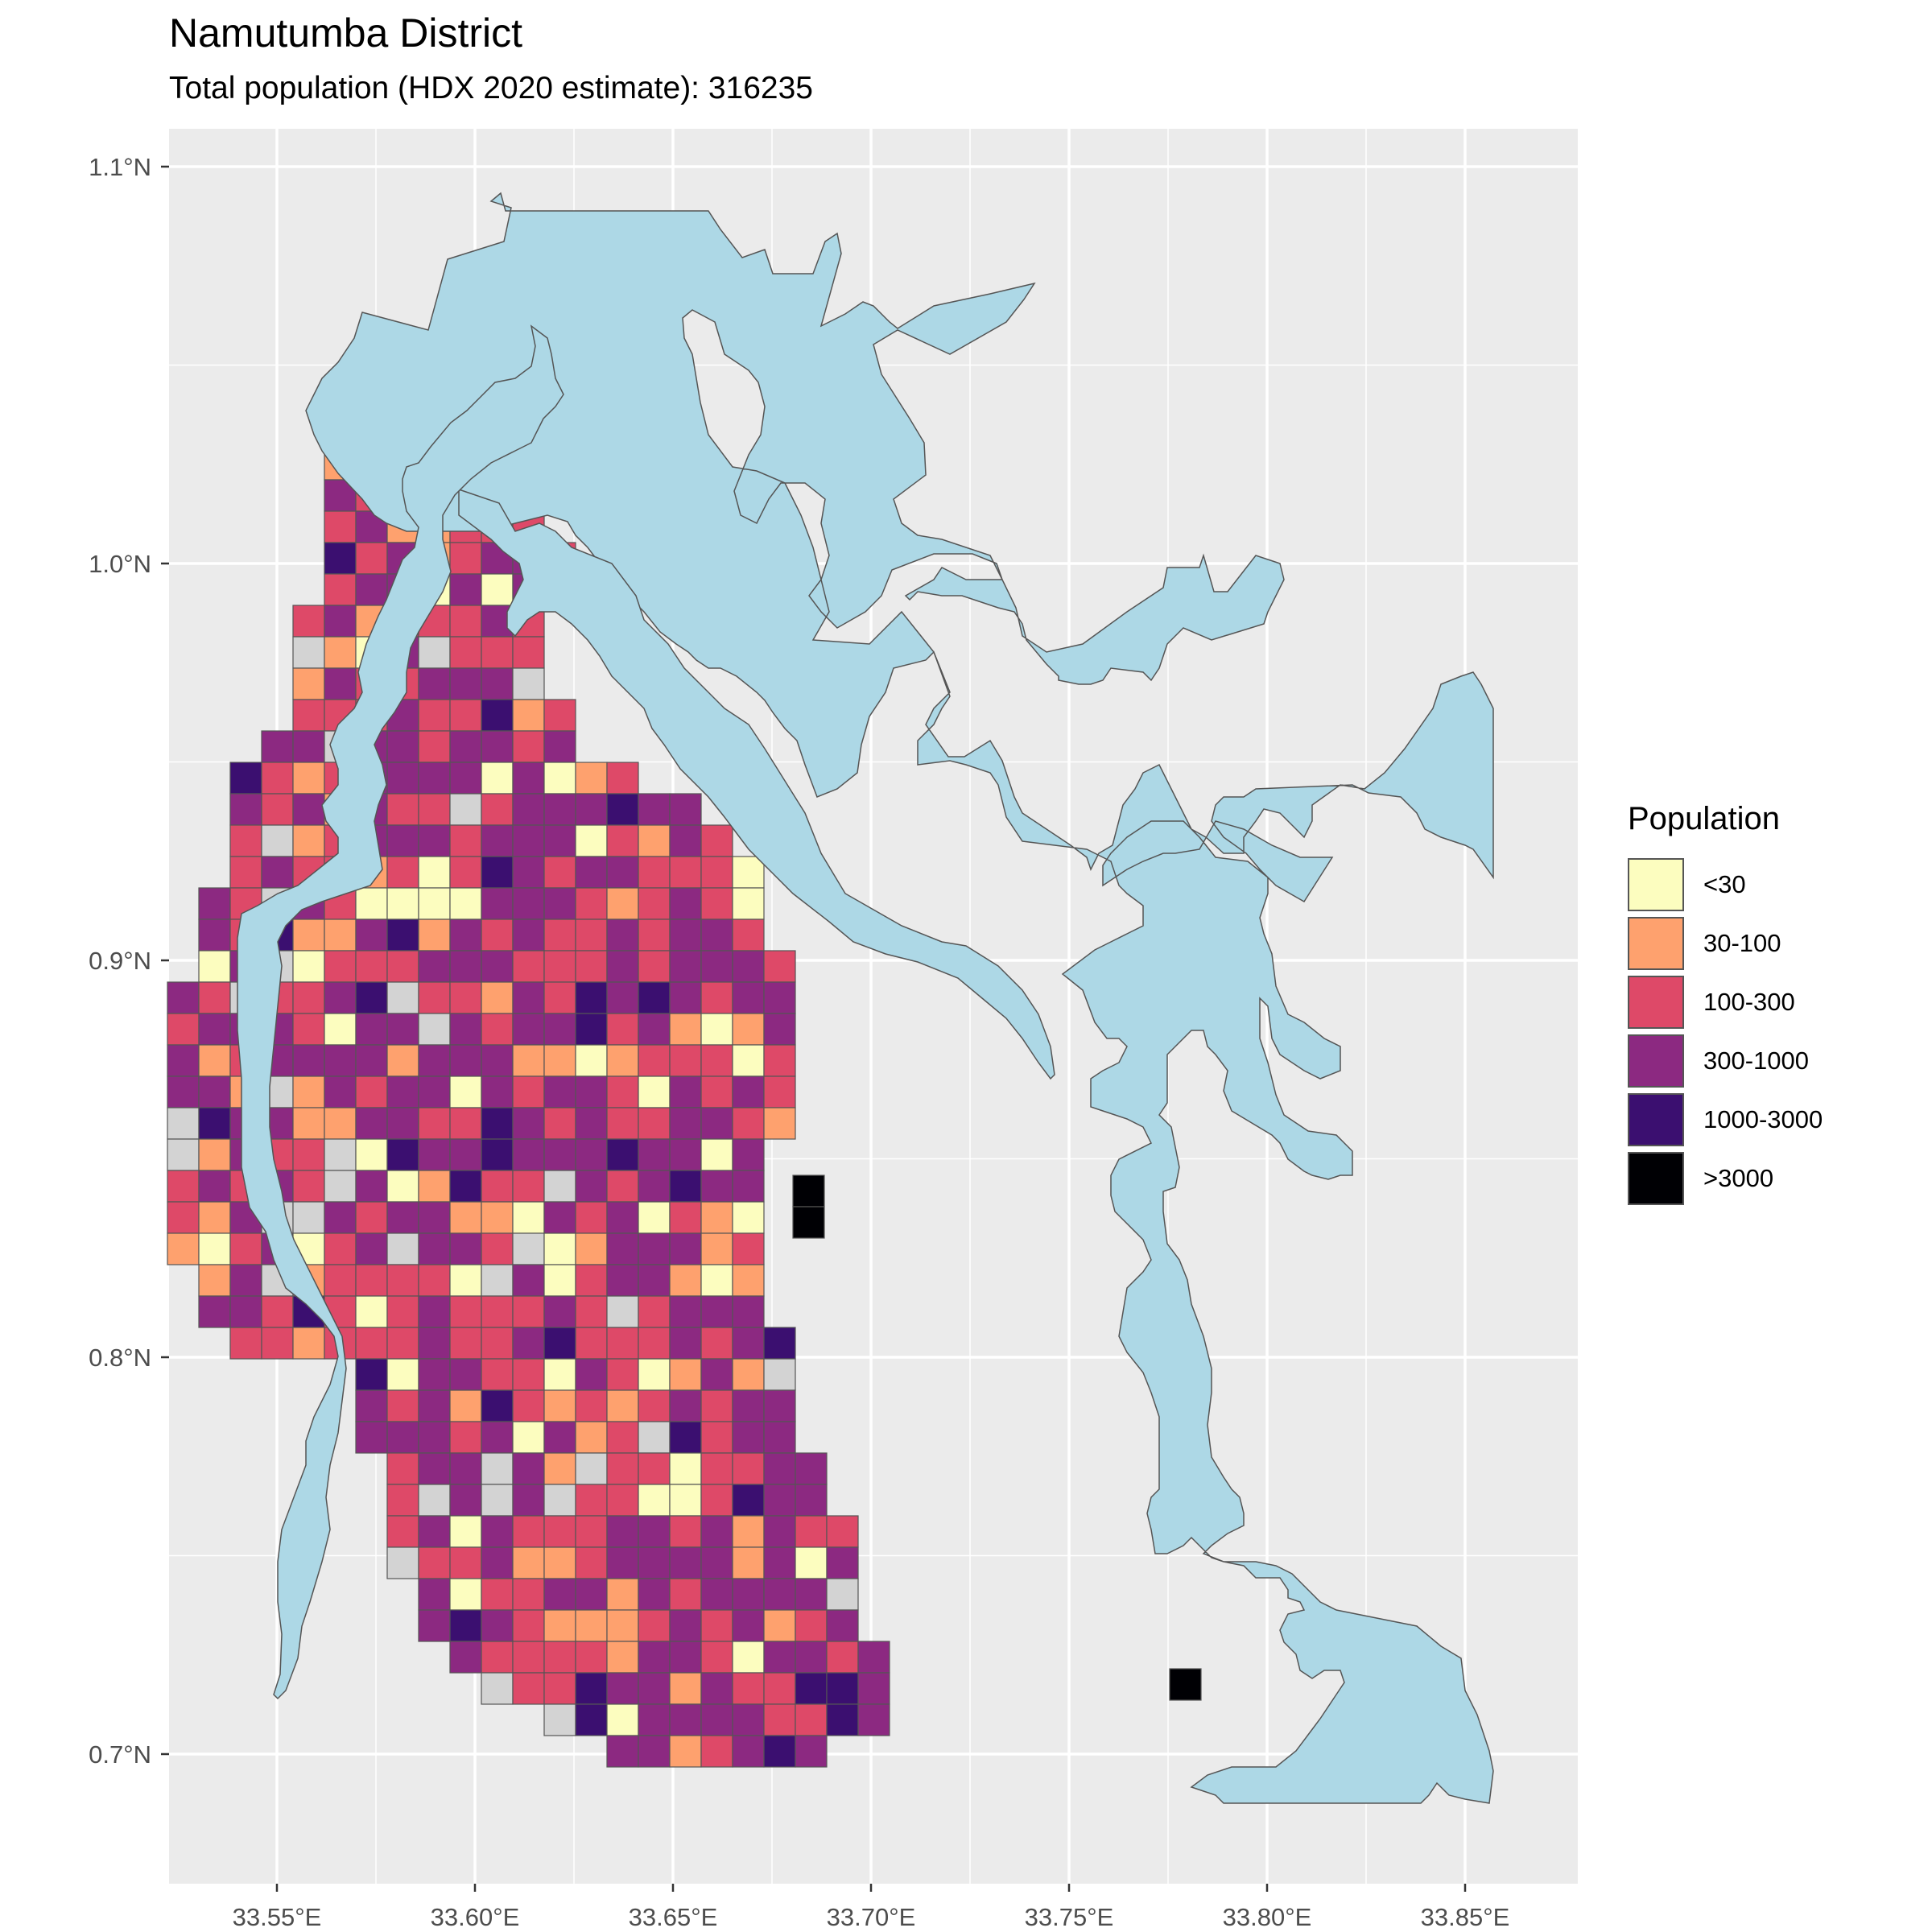  I want to click on x-tick-label: 33.70°E, so click(871, 1917).